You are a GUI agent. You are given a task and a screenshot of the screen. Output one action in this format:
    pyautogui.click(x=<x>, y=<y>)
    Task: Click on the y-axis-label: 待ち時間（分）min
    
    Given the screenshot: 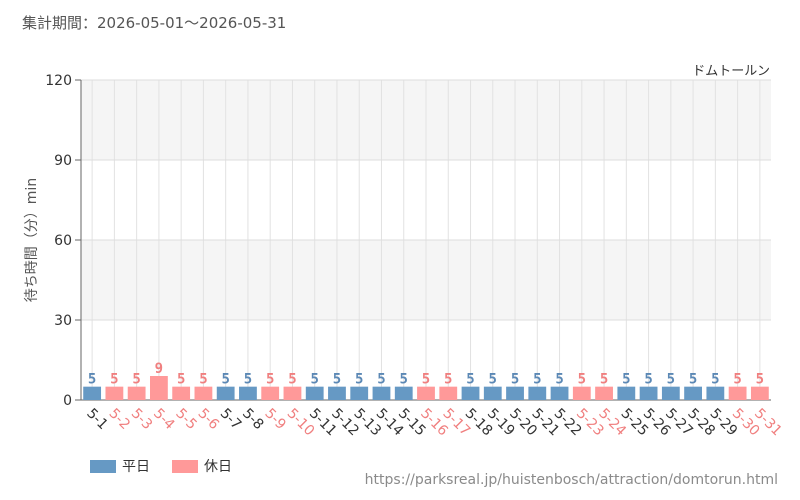 What is the action you would take?
    pyautogui.click(x=32, y=240)
    